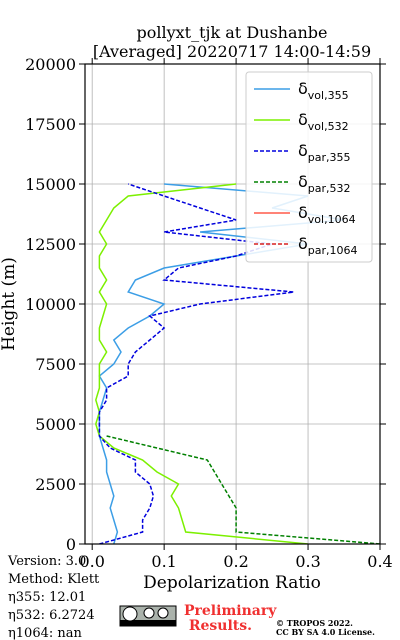 The image size is (400, 640). What do you see at coordinates (46, 561) in the screenshot?
I see `footer-note: Version: 3.0` at bounding box center [46, 561].